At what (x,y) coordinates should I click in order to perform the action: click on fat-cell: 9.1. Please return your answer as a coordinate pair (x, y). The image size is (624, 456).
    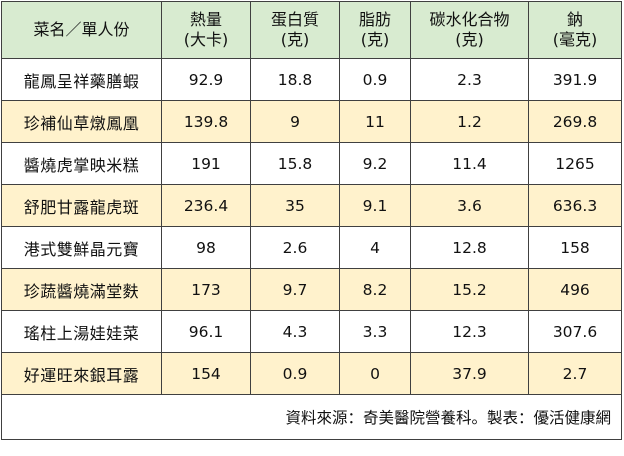
    Looking at the image, I should click on (375, 205).